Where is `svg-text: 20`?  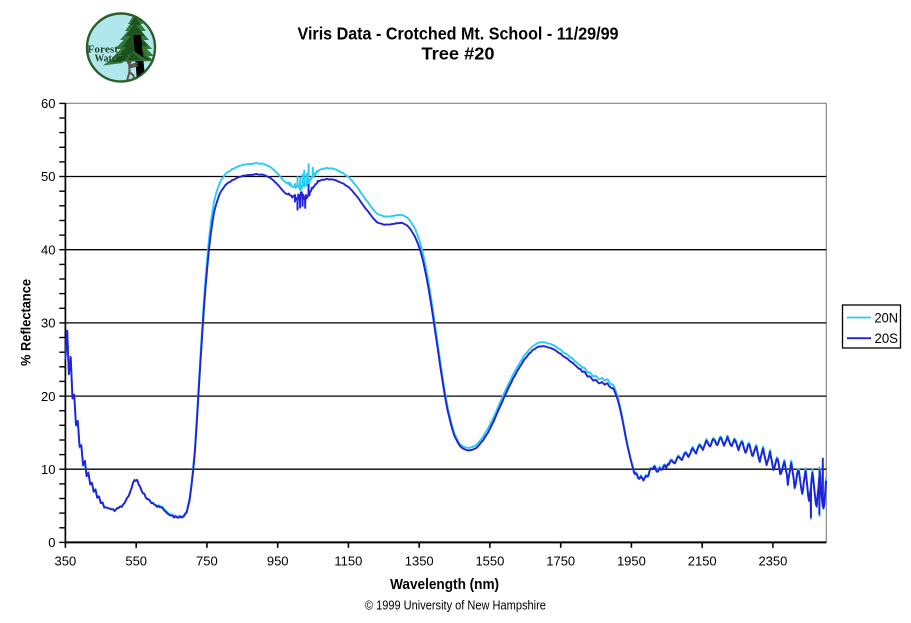 svg-text: 20 is located at coordinates (48, 396).